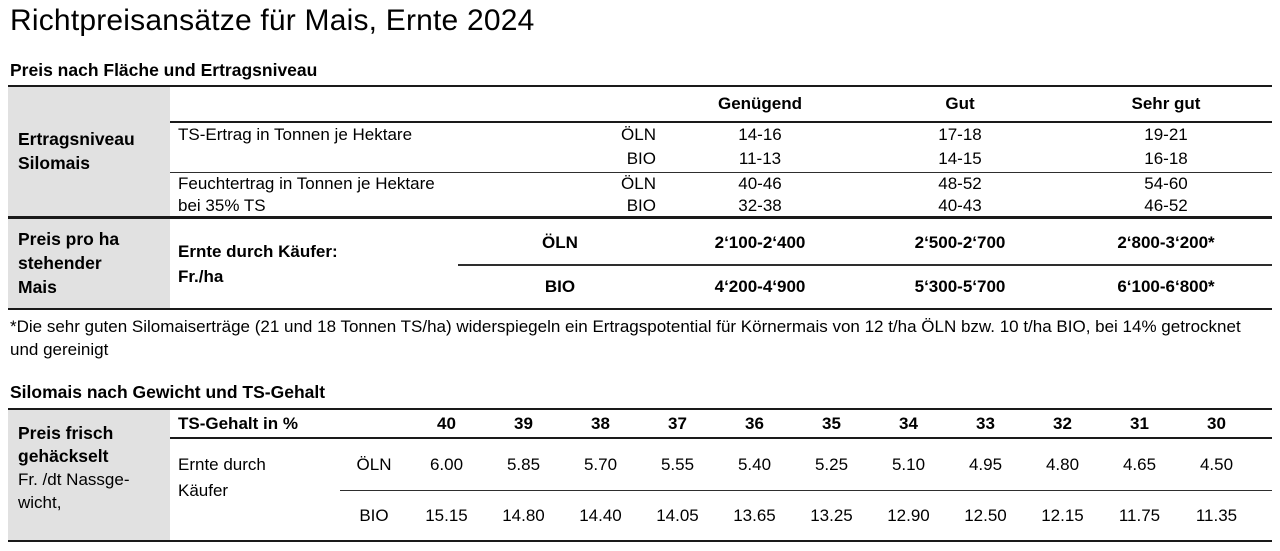 The height and width of the screenshot is (551, 1280). Describe the element at coordinates (677, 464) in the screenshot. I see `value-cell: 5.55` at that location.